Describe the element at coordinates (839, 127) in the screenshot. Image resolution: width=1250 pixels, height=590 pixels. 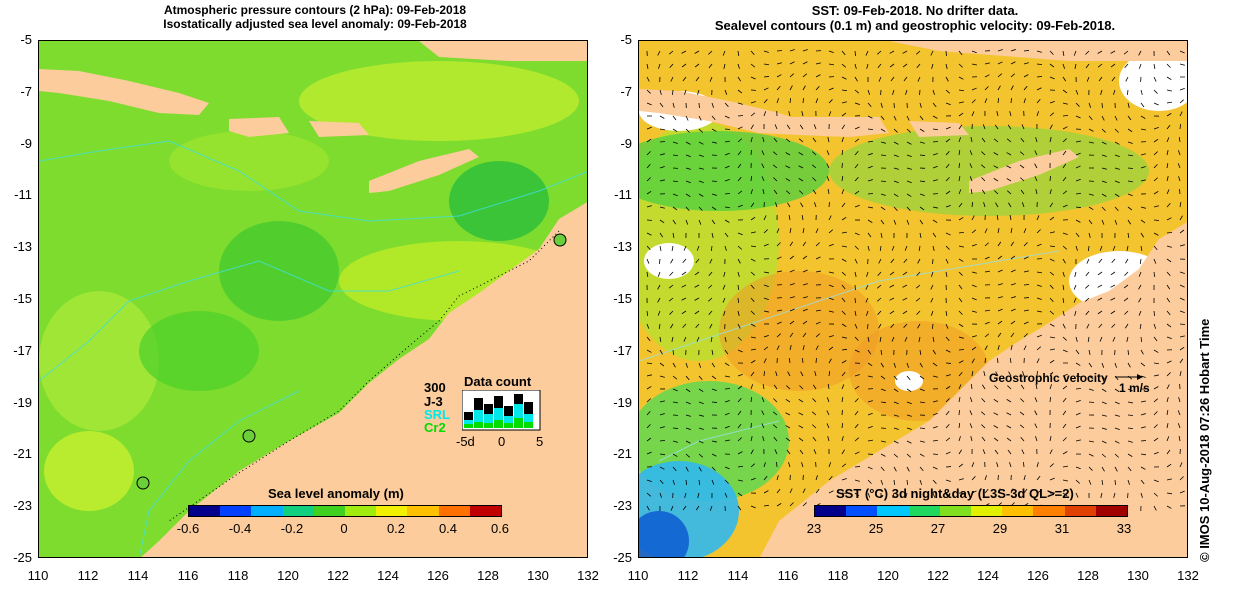
I see `island` at that location.